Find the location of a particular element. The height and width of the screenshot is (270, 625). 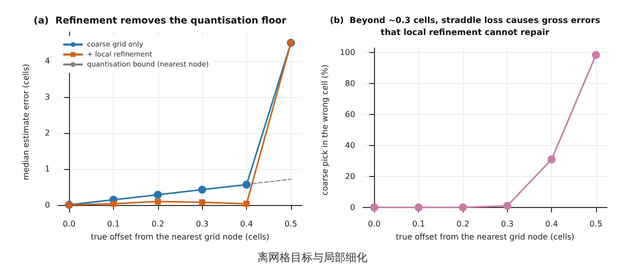

y-tick-label: 80 is located at coordinates (350, 83).